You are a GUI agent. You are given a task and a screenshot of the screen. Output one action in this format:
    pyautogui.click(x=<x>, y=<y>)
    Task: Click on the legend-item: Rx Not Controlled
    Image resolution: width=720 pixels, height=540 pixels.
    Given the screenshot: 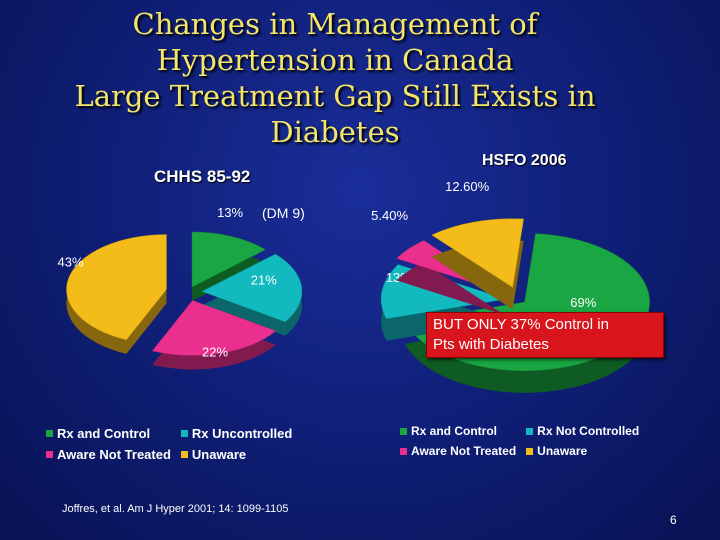 What is the action you would take?
    pyautogui.click(x=582, y=431)
    